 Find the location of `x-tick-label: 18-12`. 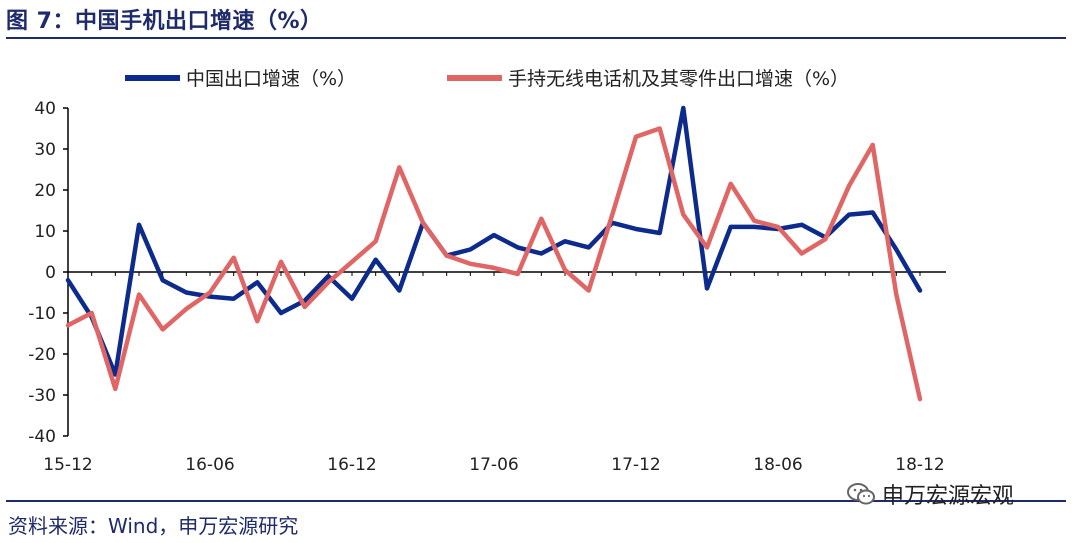

x-tick-label: 18-12 is located at coordinates (919, 465).